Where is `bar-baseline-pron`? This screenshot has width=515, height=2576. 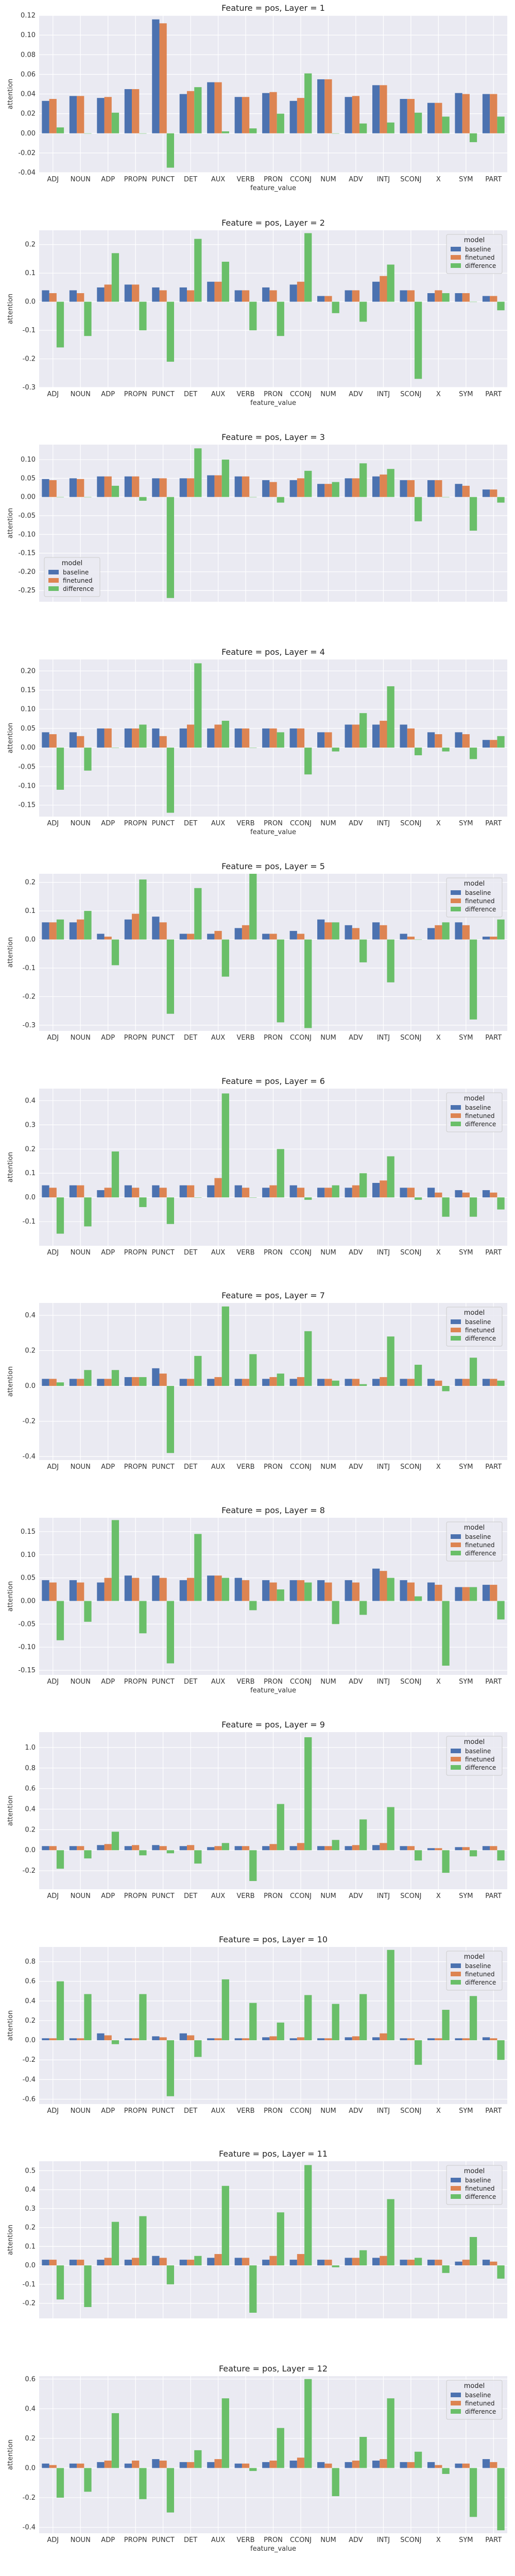 bar-baseline-pron is located at coordinates (266, 937).